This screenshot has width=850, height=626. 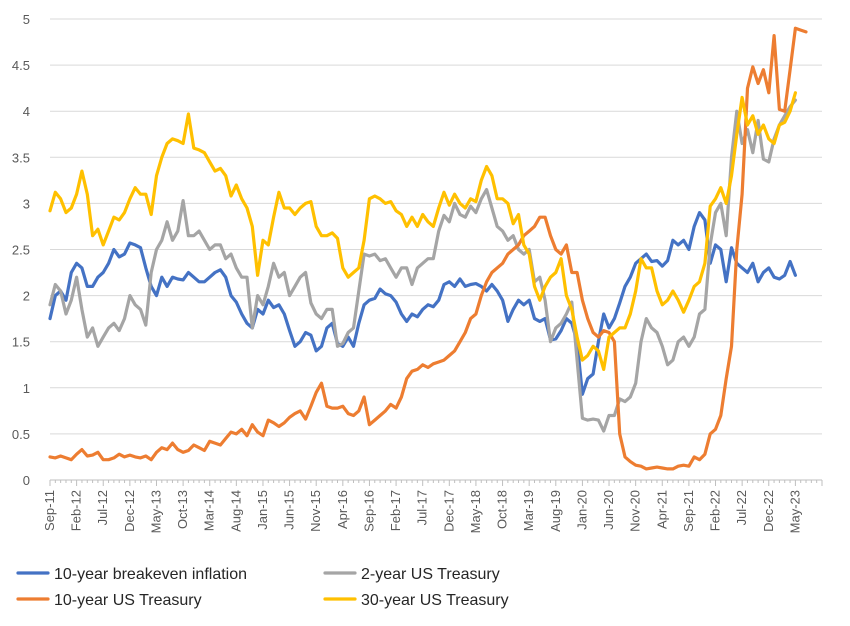 What do you see at coordinates (395, 510) in the screenshot?
I see `x-tick-label: Feb-17` at bounding box center [395, 510].